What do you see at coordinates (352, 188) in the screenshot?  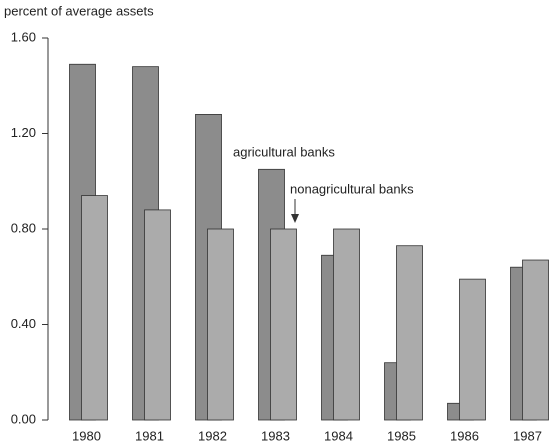 I see `series-label: nonagricultural banks` at bounding box center [352, 188].